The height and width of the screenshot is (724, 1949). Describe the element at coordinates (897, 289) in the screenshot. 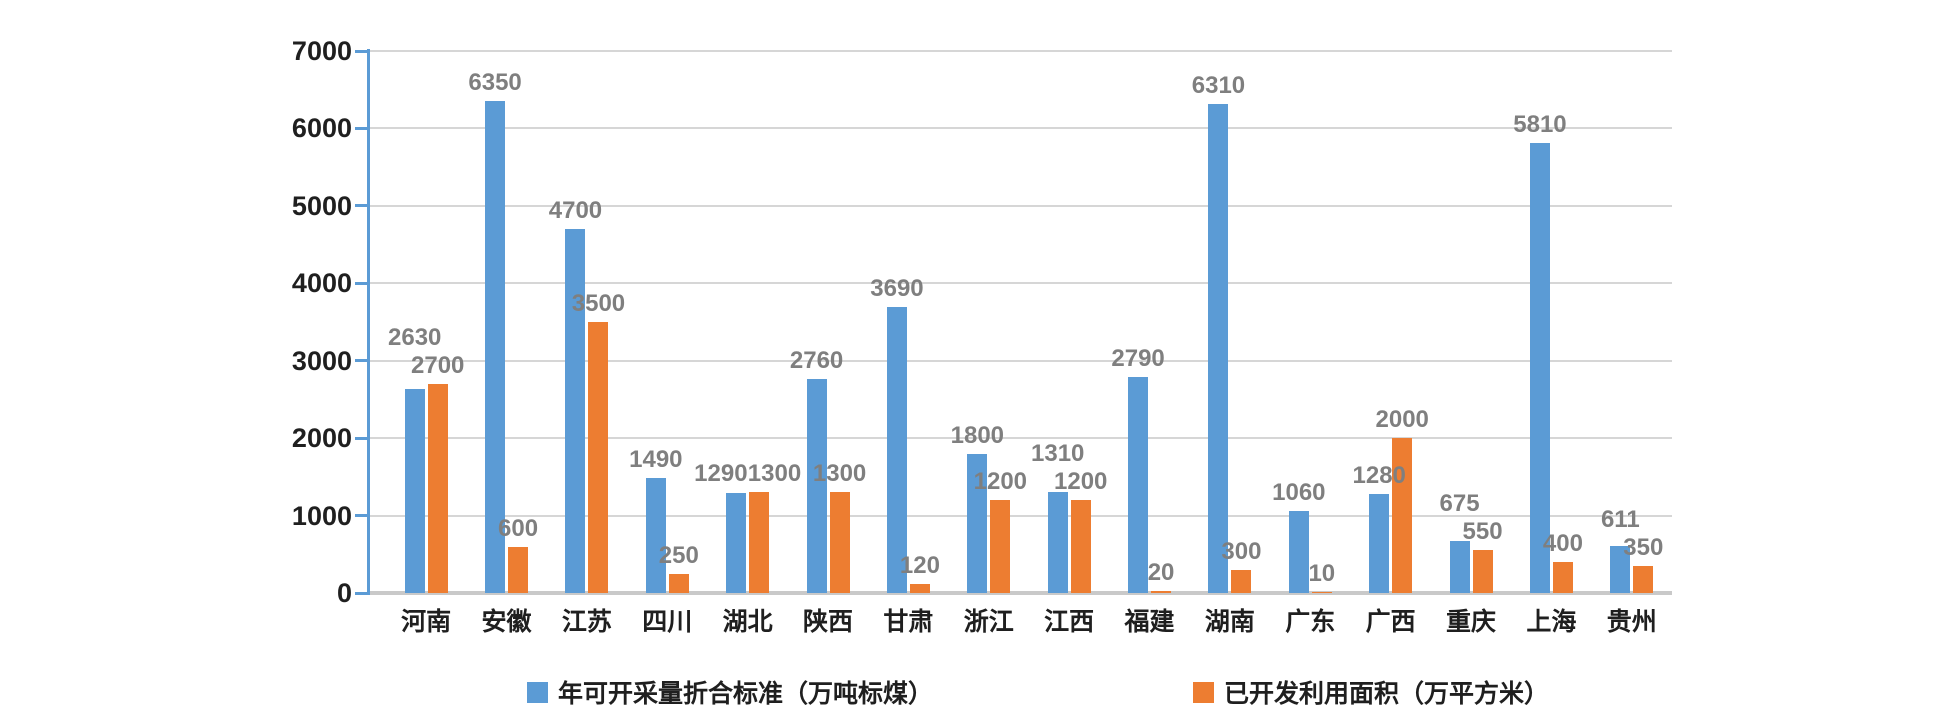

I see `data-label: 3690` at that location.